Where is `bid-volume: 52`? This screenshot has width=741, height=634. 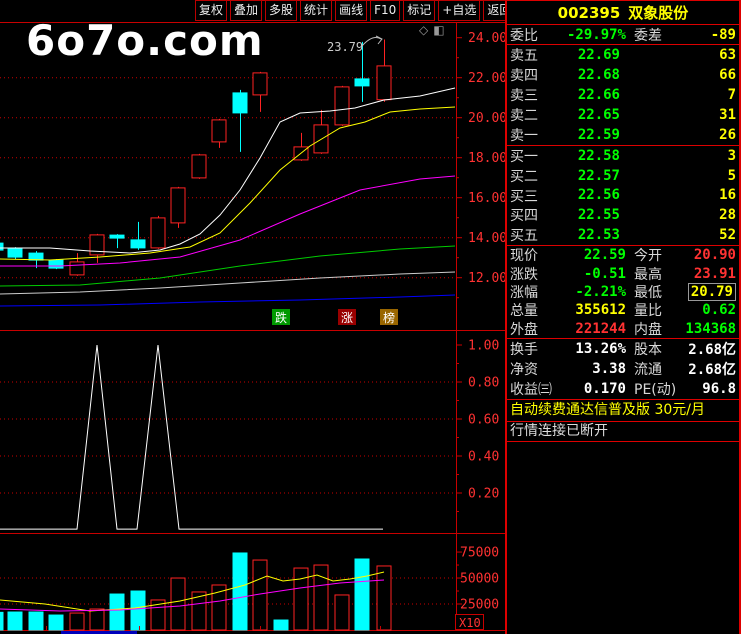 bid-volume: 52 is located at coordinates (727, 235).